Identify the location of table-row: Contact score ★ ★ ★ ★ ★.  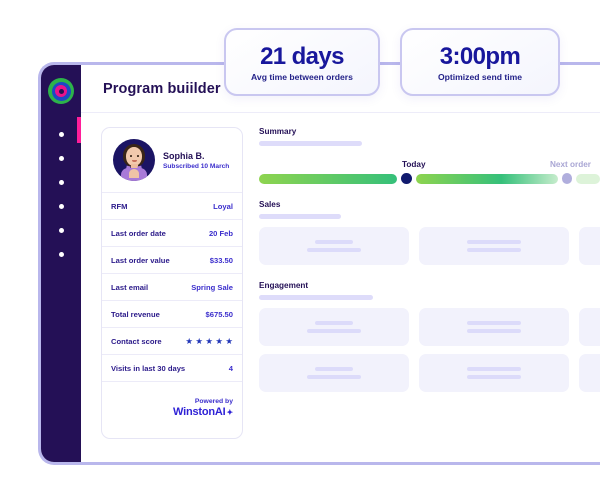
(172, 340).